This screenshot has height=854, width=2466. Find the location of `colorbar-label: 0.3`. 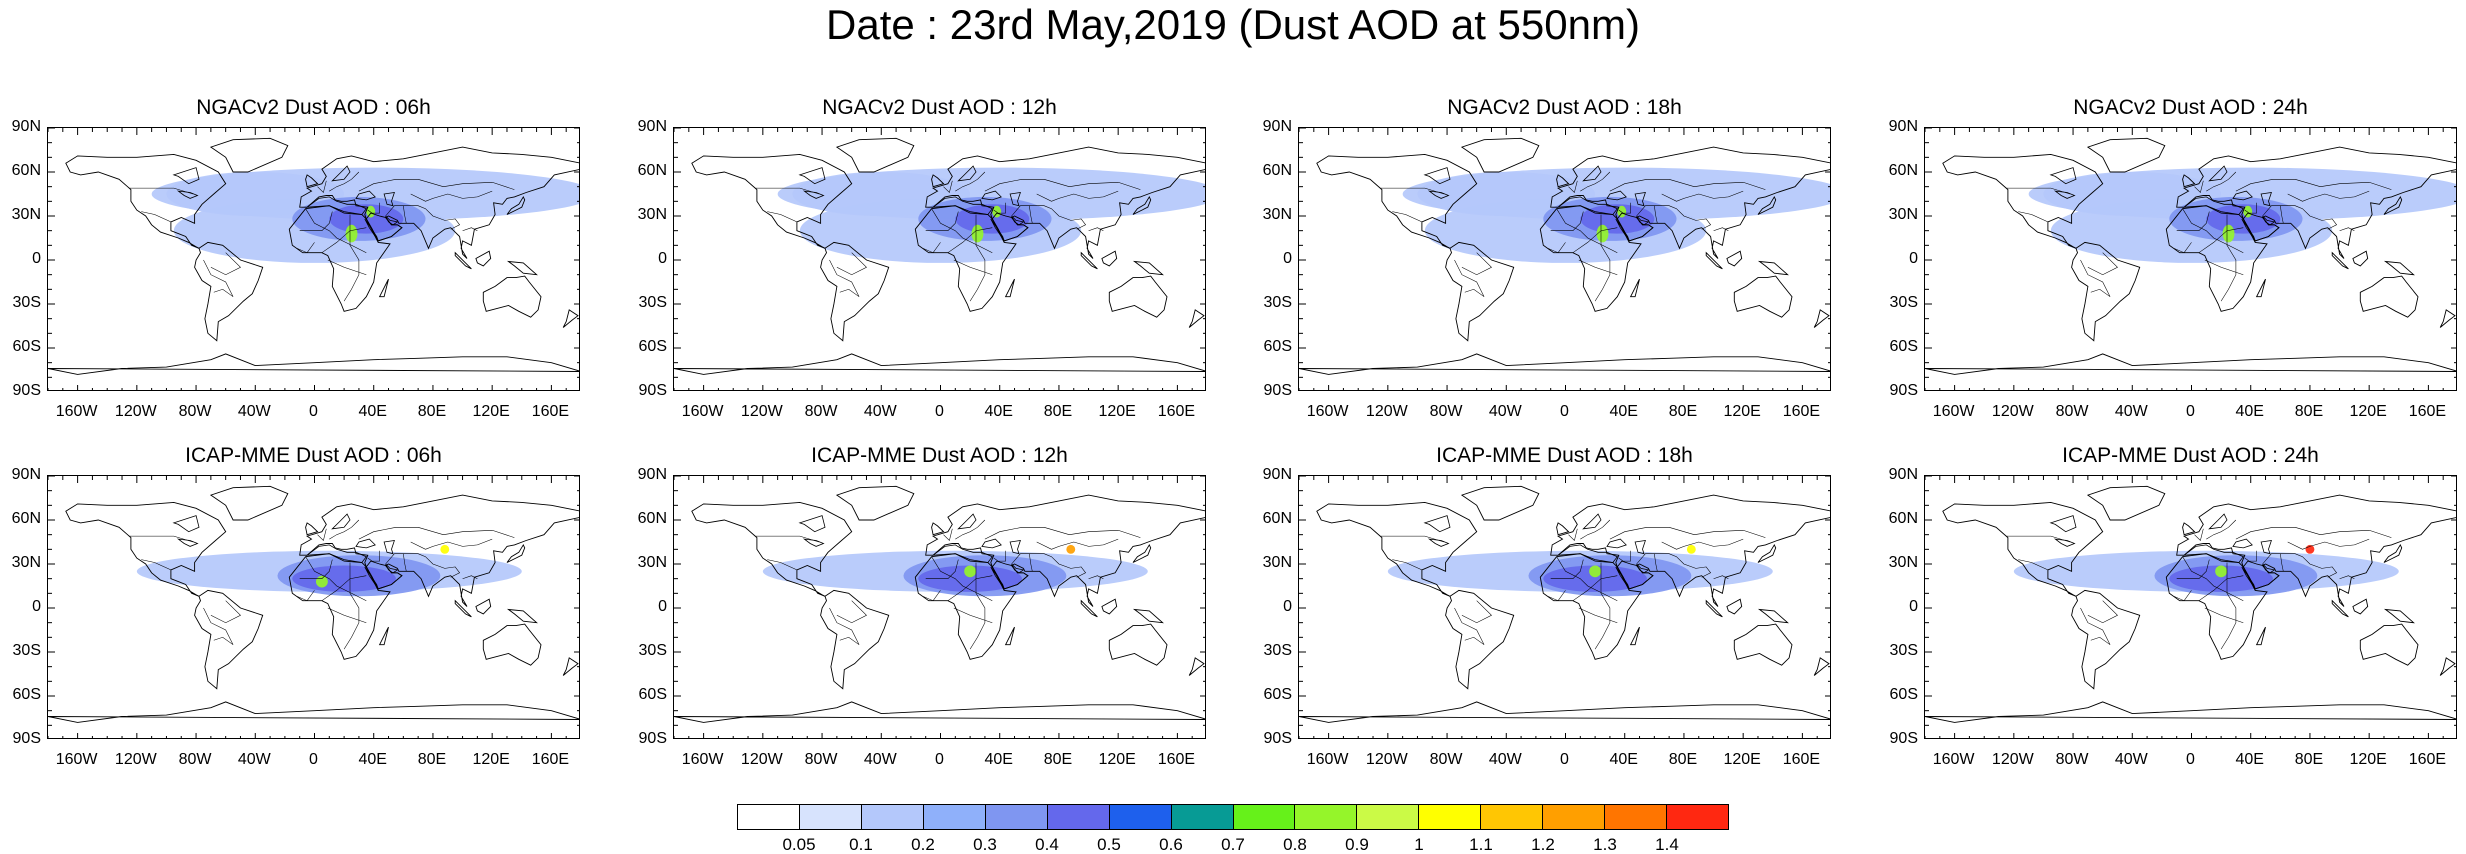

colorbar-label: 0.3 is located at coordinates (985, 844).